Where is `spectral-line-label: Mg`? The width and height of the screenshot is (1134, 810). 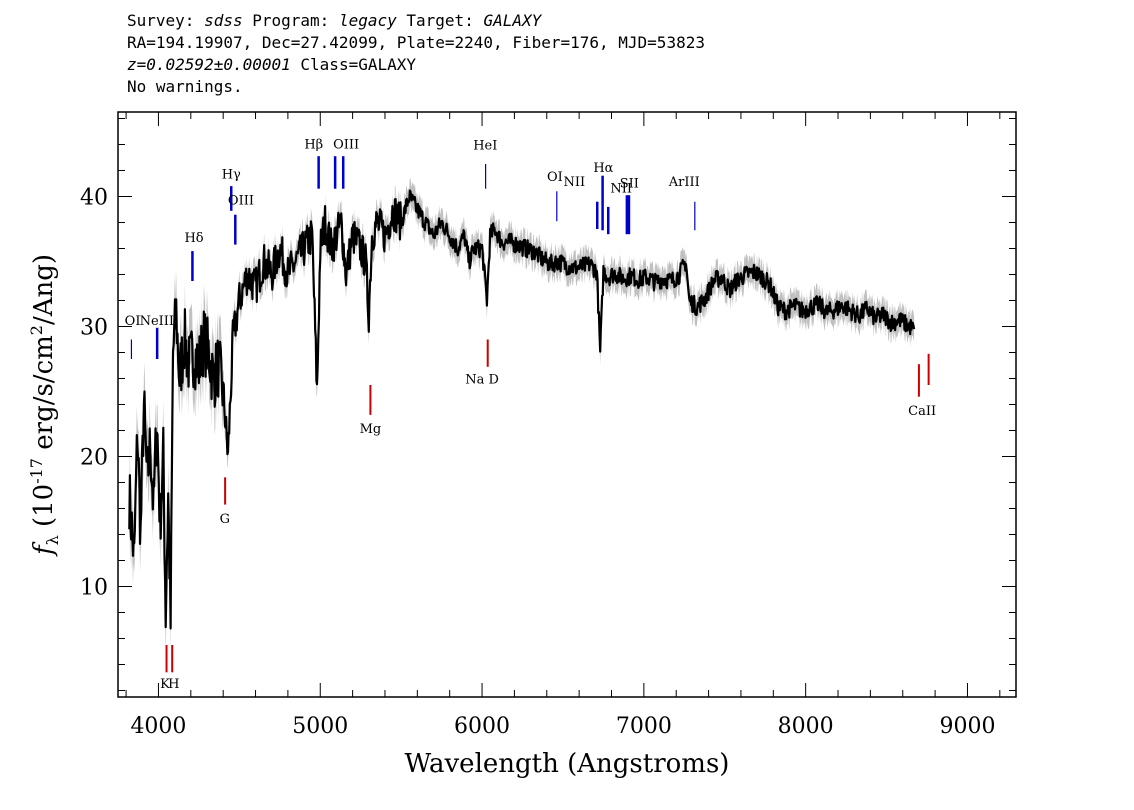 spectral-line-label: Mg is located at coordinates (371, 429).